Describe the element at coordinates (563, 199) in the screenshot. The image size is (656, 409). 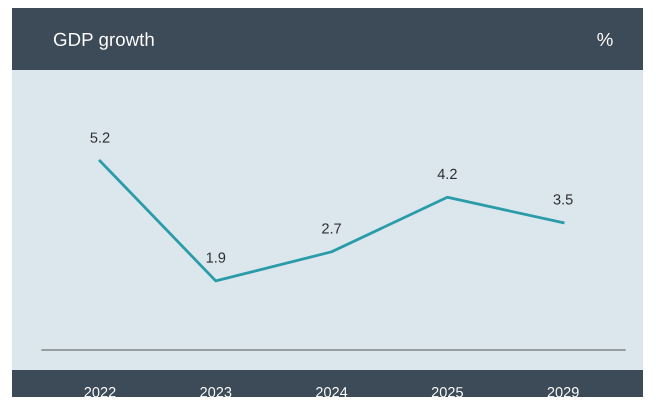
I see `data-label: 3.5` at that location.